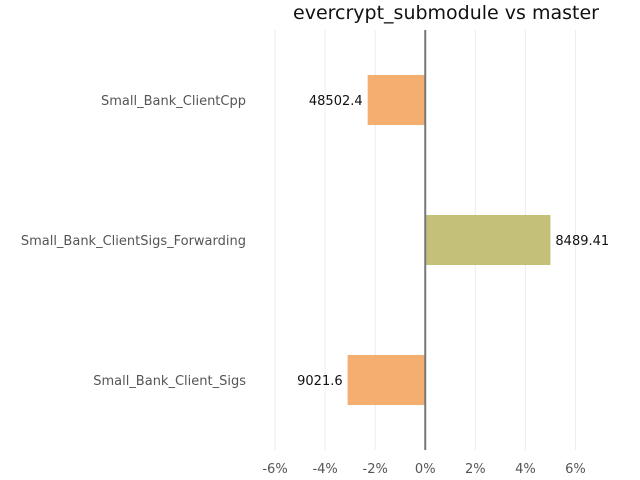 Image resolution: width=640 pixels, height=480 pixels. Describe the element at coordinates (375, 469) in the screenshot. I see `x-tick-label: -2%` at that location.